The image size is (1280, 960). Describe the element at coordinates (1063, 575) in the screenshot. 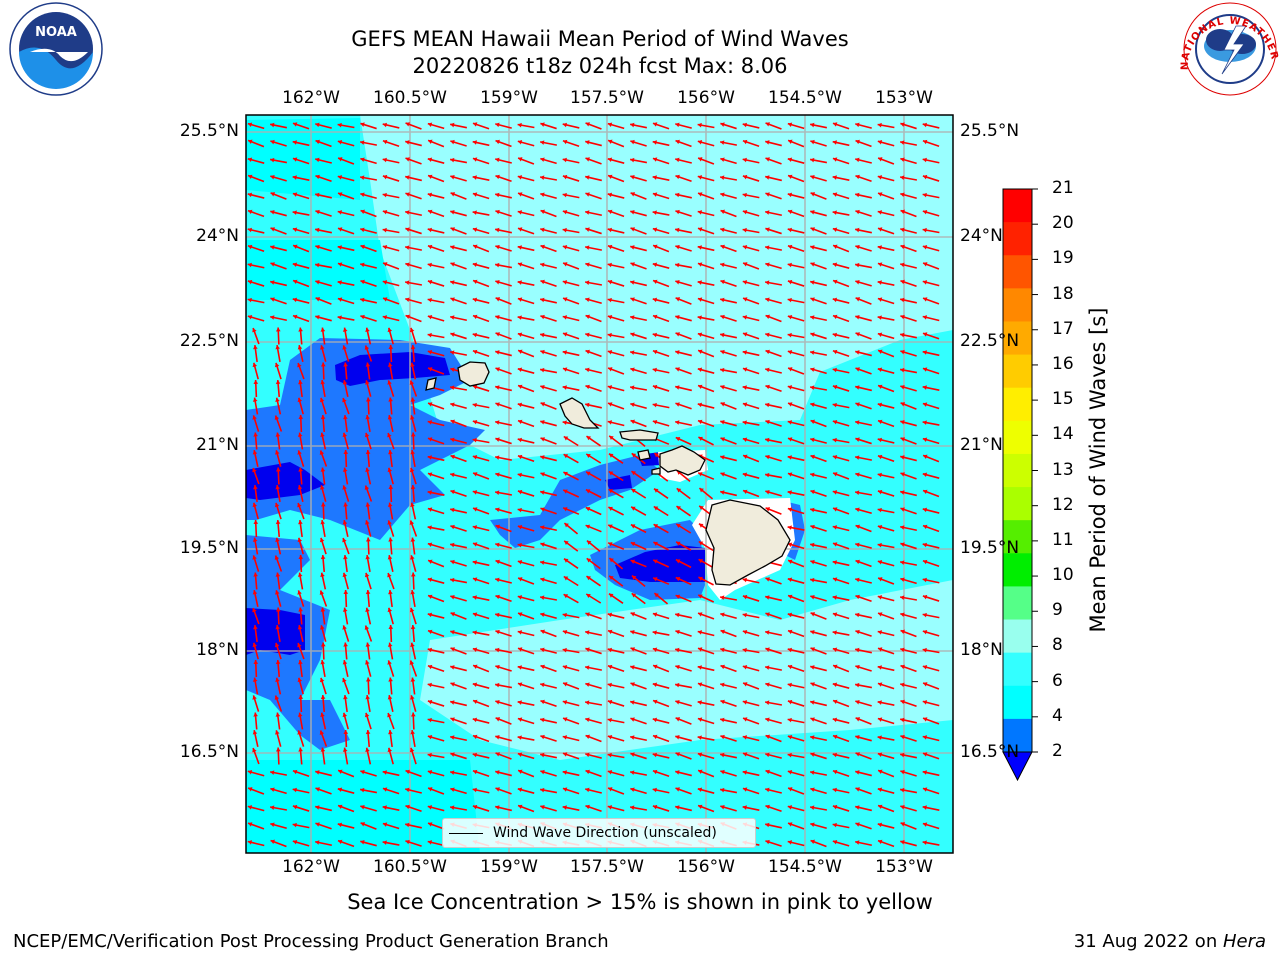

I see `colorbar-tick-label: 10` at that location.